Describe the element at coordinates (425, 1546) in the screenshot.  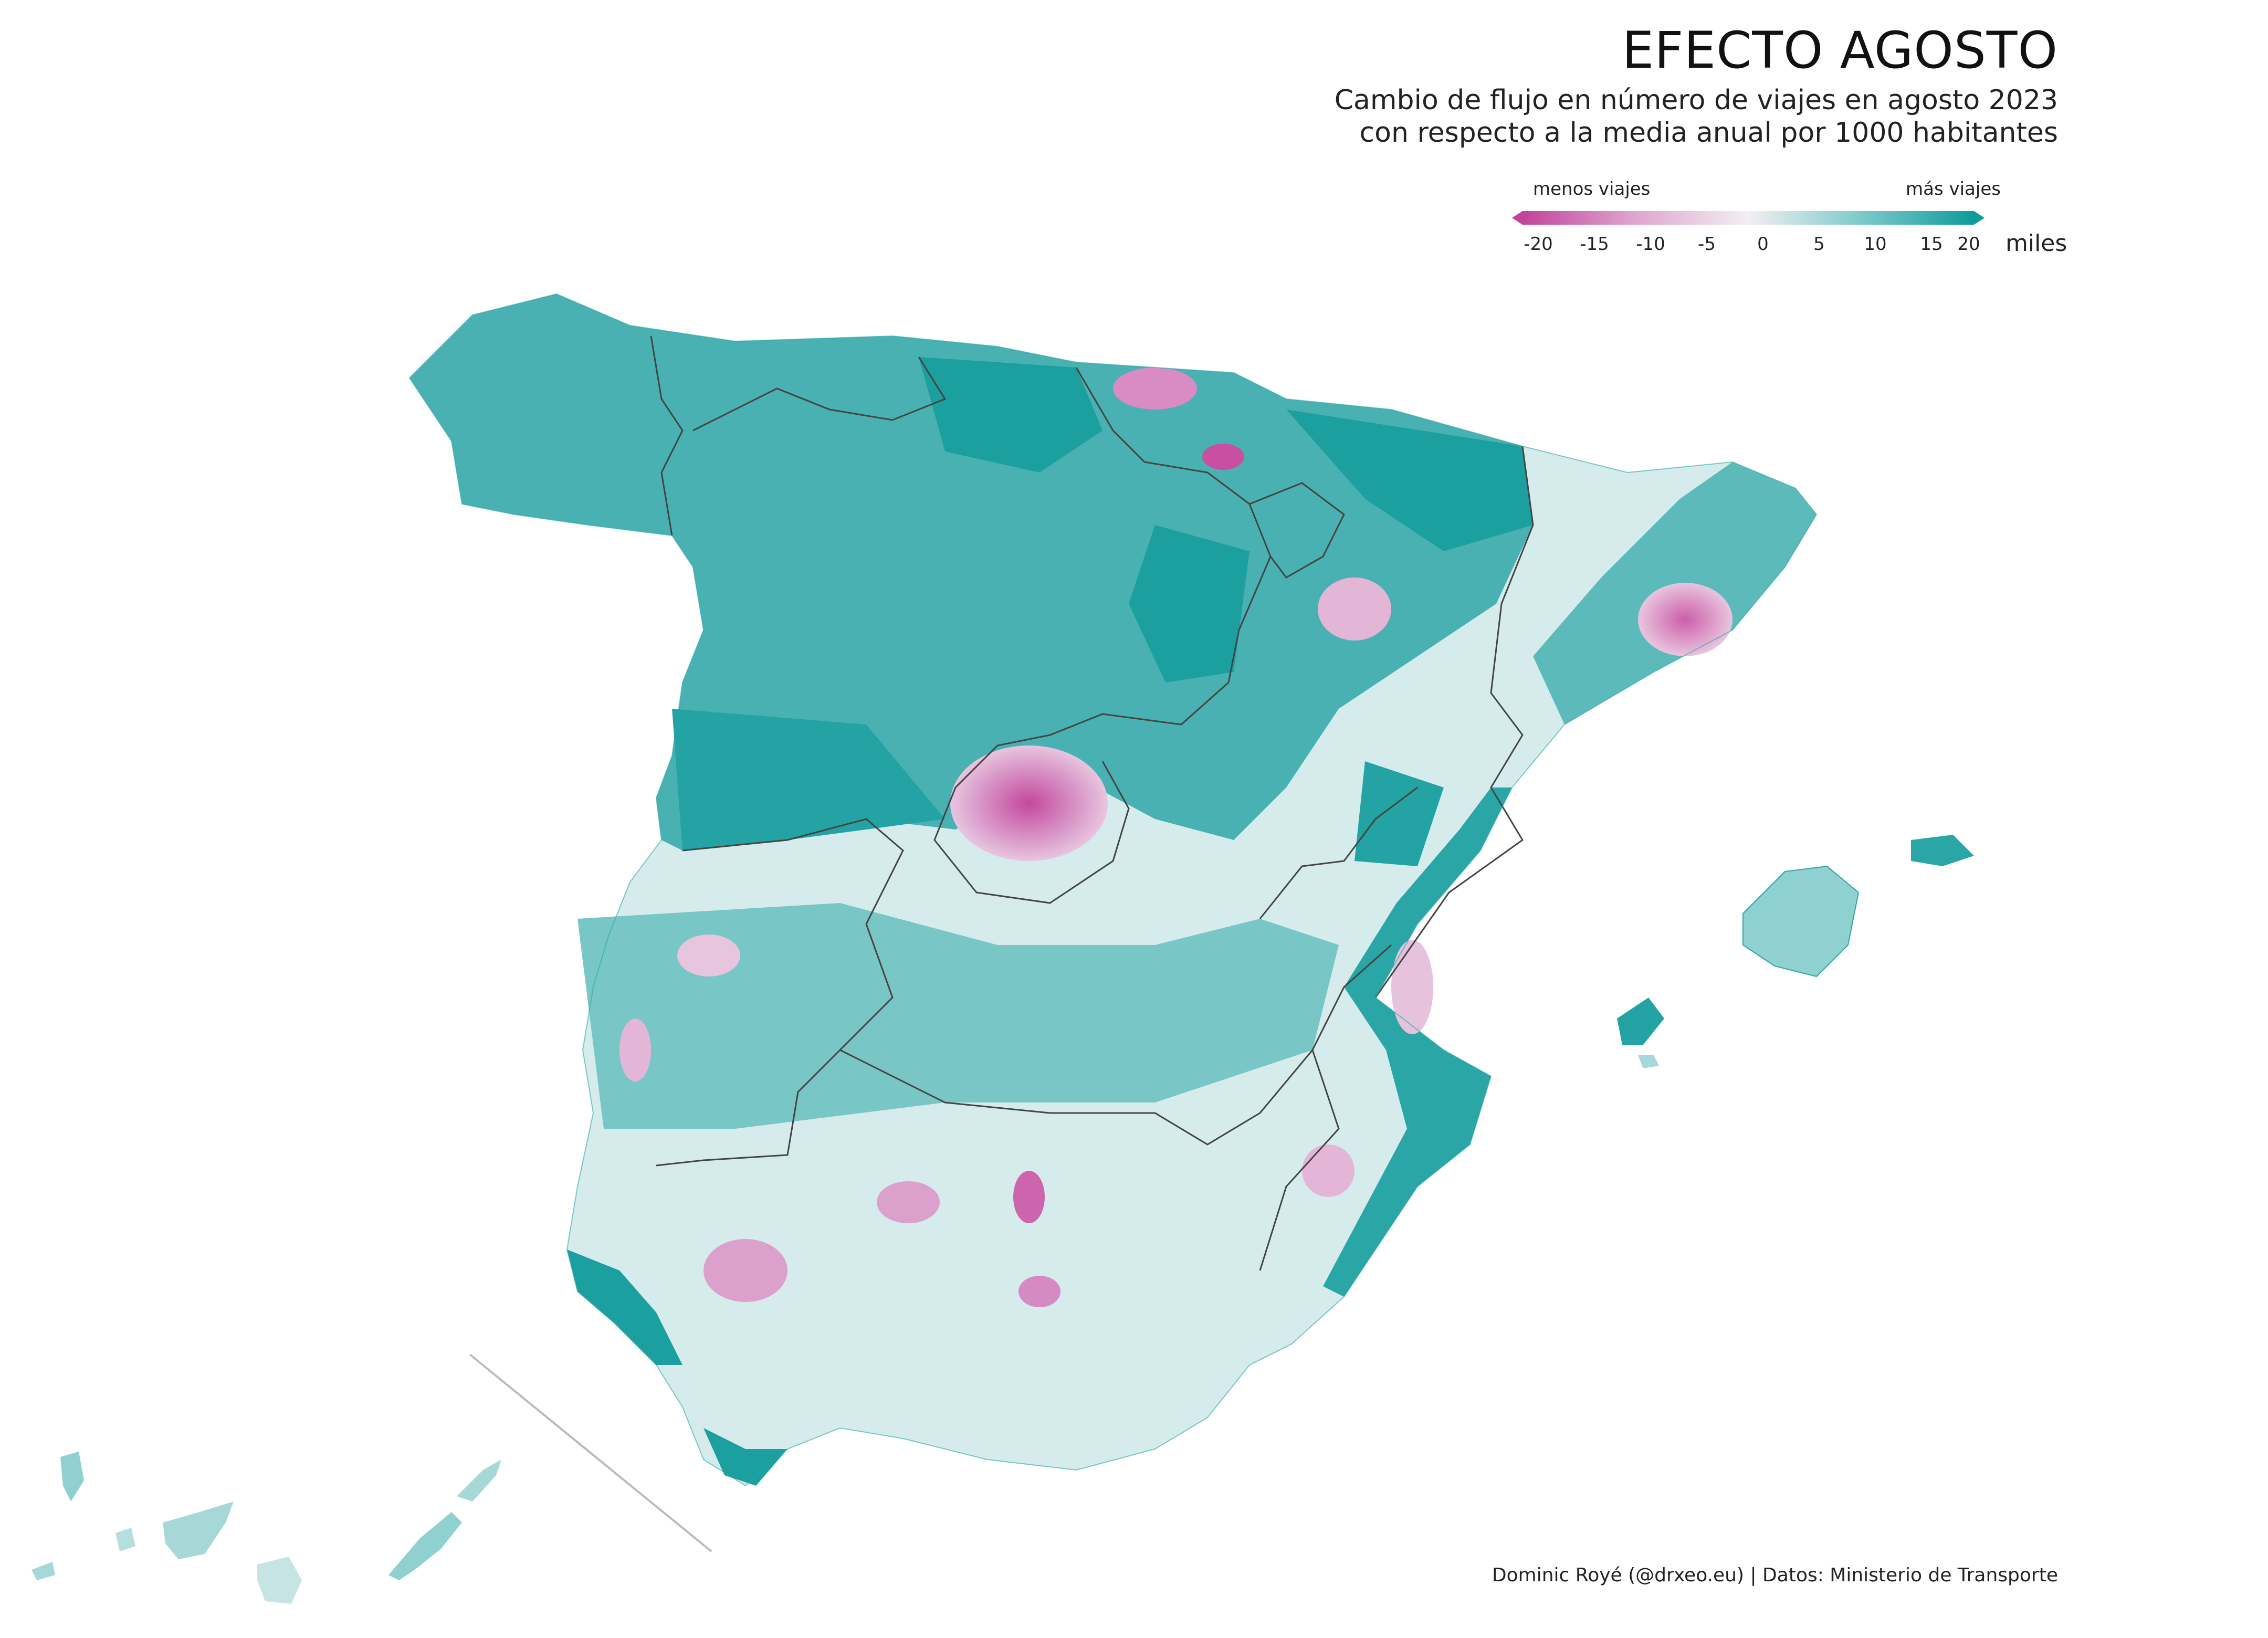
I see `fuerteventura-island` at that location.